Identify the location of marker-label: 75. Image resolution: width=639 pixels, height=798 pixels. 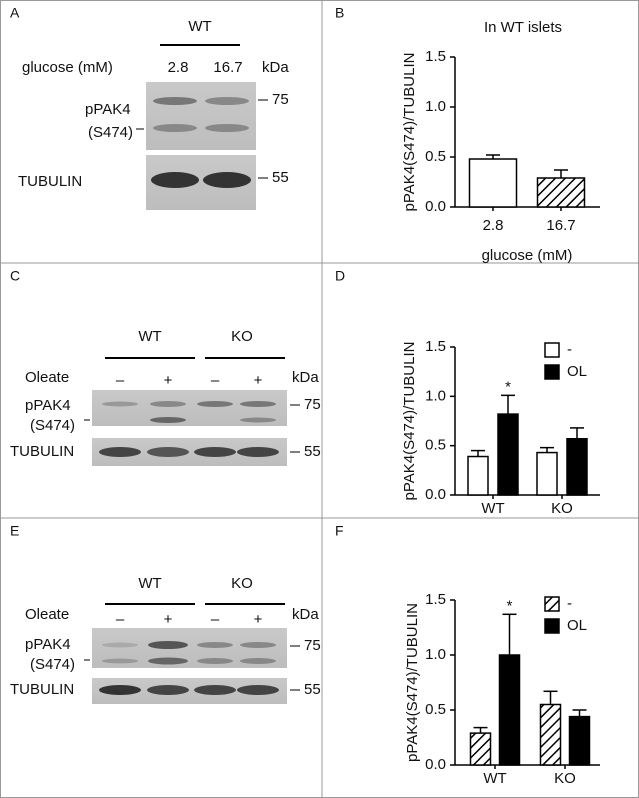
(312, 645).